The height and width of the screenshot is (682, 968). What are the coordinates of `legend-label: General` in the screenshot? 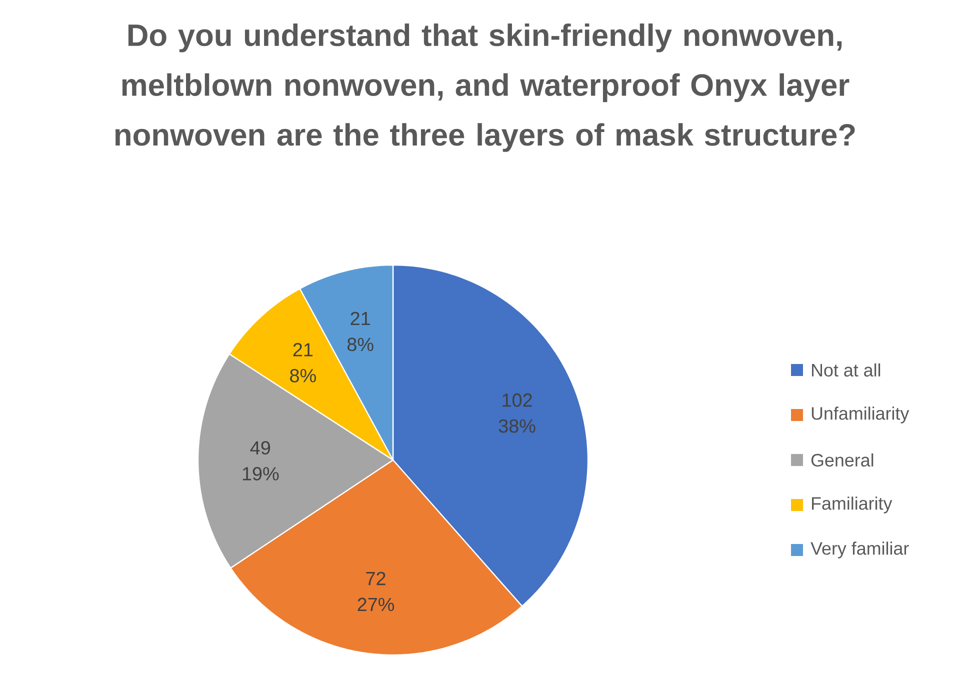 It's located at (842, 460).